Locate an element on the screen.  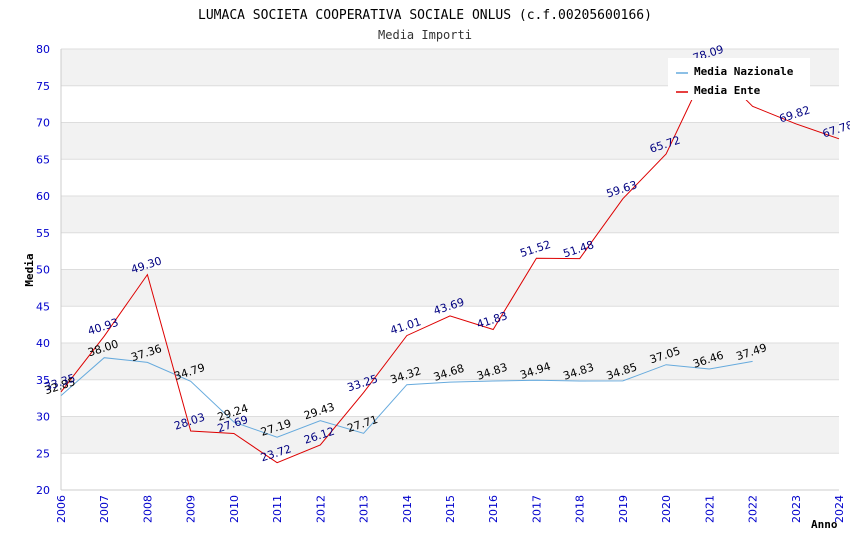
x-tick-label: 2012 is located at coordinates (320, 509).